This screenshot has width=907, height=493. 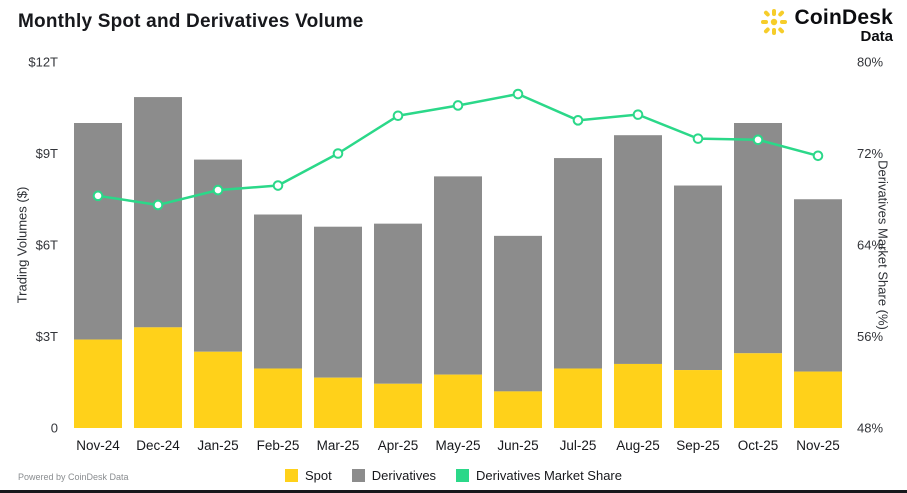 I want to click on chart-title: Monthly Spot and Derivatives Volume, so click(x=191, y=21).